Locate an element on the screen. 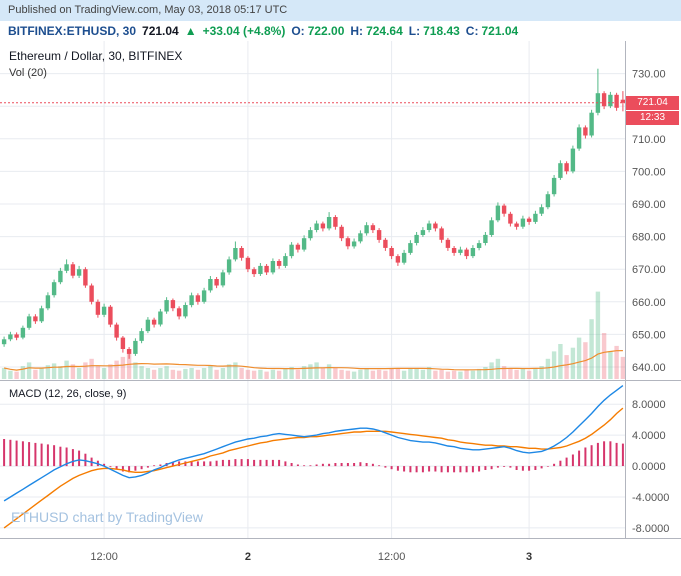  ohlc-open: O: 722.00 is located at coordinates (317, 31).